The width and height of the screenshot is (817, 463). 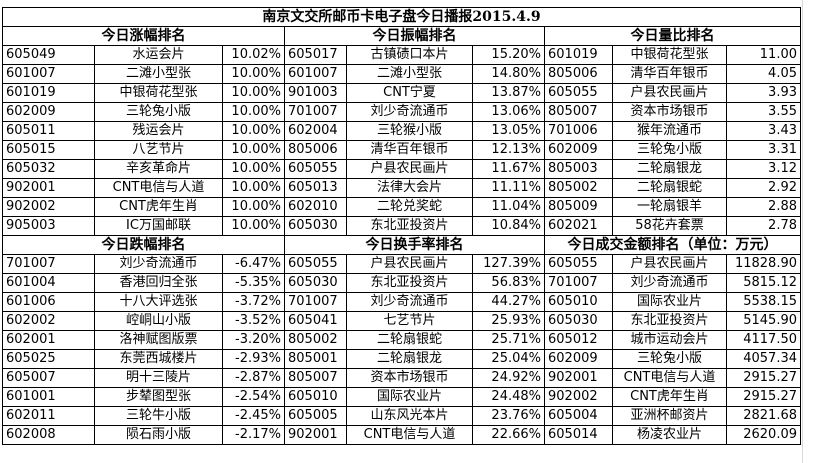 What do you see at coordinates (158, 55) in the screenshot?
I see `name-cell: 水运会片` at bounding box center [158, 55].